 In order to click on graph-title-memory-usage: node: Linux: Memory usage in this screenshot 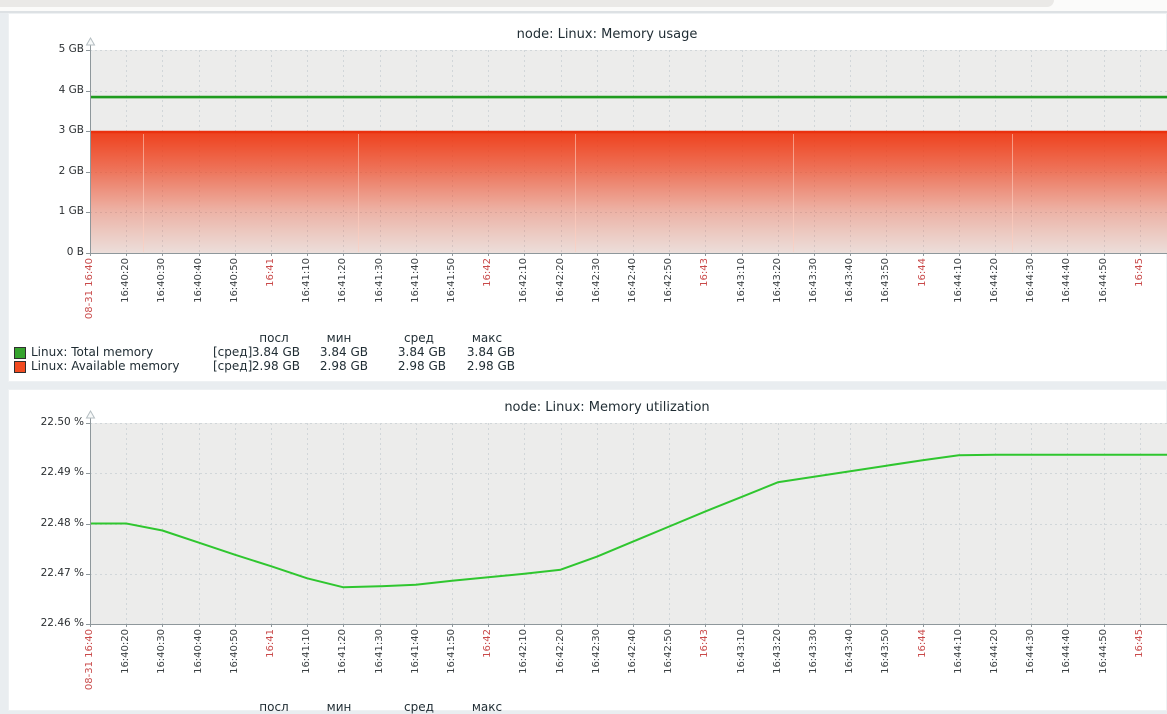, I will do `click(607, 34)`.